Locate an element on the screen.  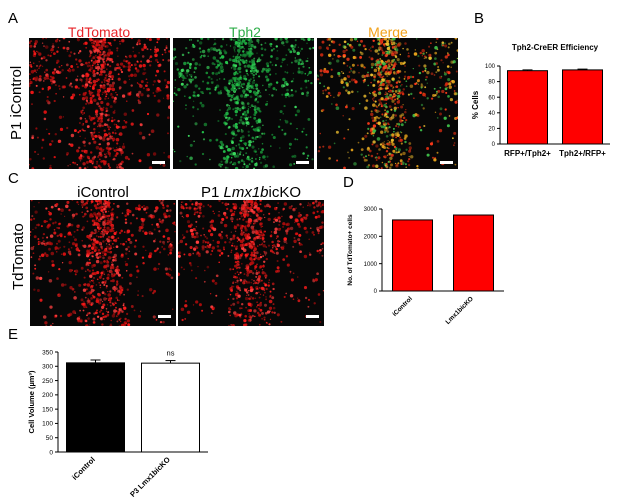
y-tick-label: 40 is located at coordinates (491, 114).